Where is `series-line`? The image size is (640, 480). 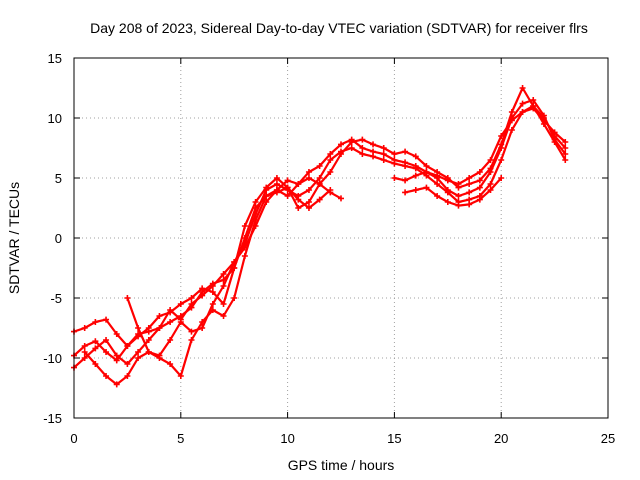 series-line is located at coordinates (453, 191).